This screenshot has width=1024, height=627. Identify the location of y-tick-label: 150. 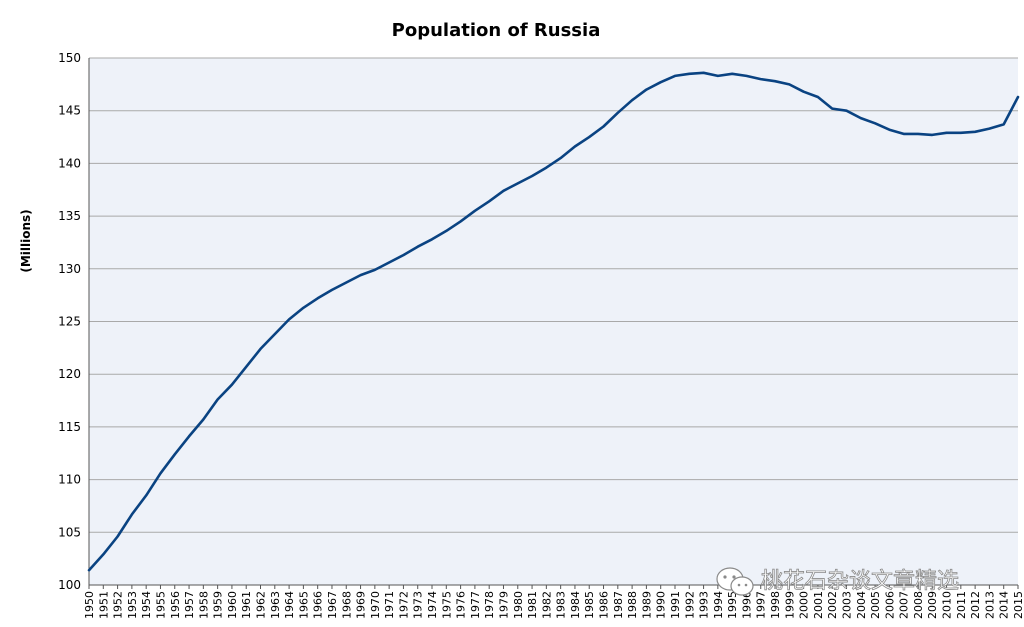
(69, 58).